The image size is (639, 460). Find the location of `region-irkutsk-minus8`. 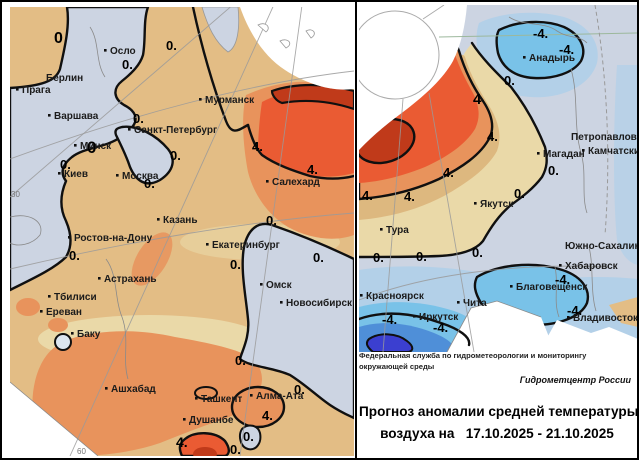

region-irkutsk-minus8 is located at coordinates (389, 342).